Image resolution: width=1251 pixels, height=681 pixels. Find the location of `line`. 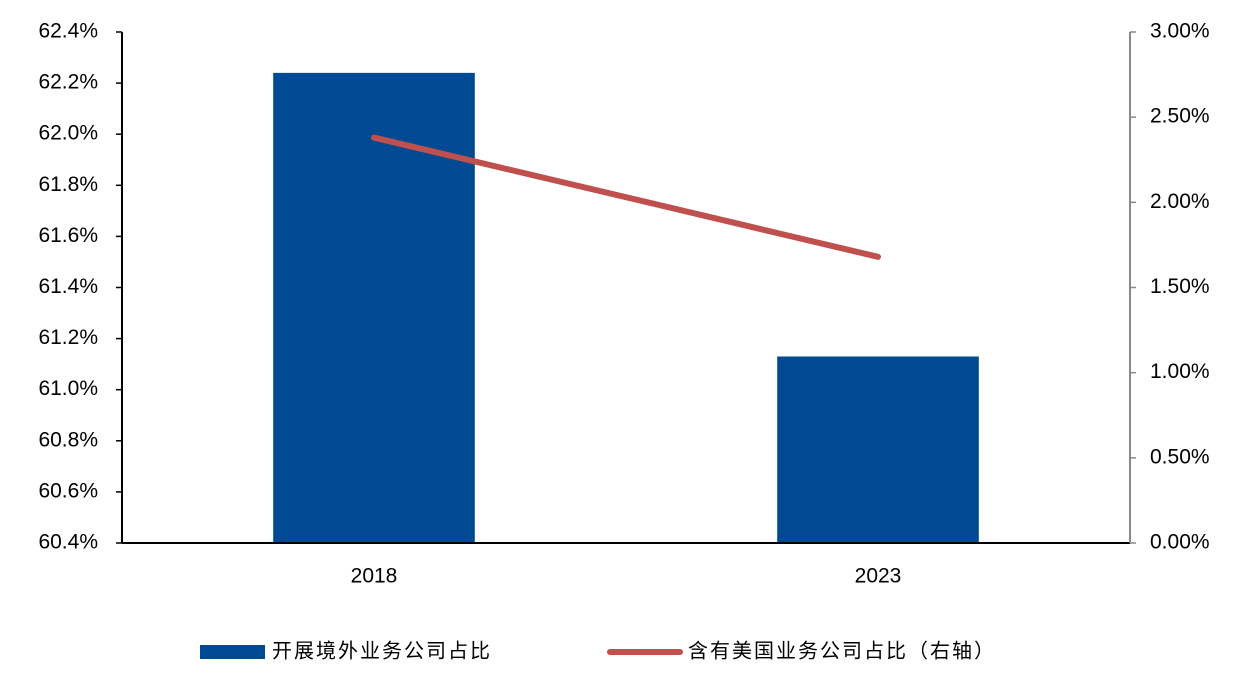

line is located at coordinates (626, 197).